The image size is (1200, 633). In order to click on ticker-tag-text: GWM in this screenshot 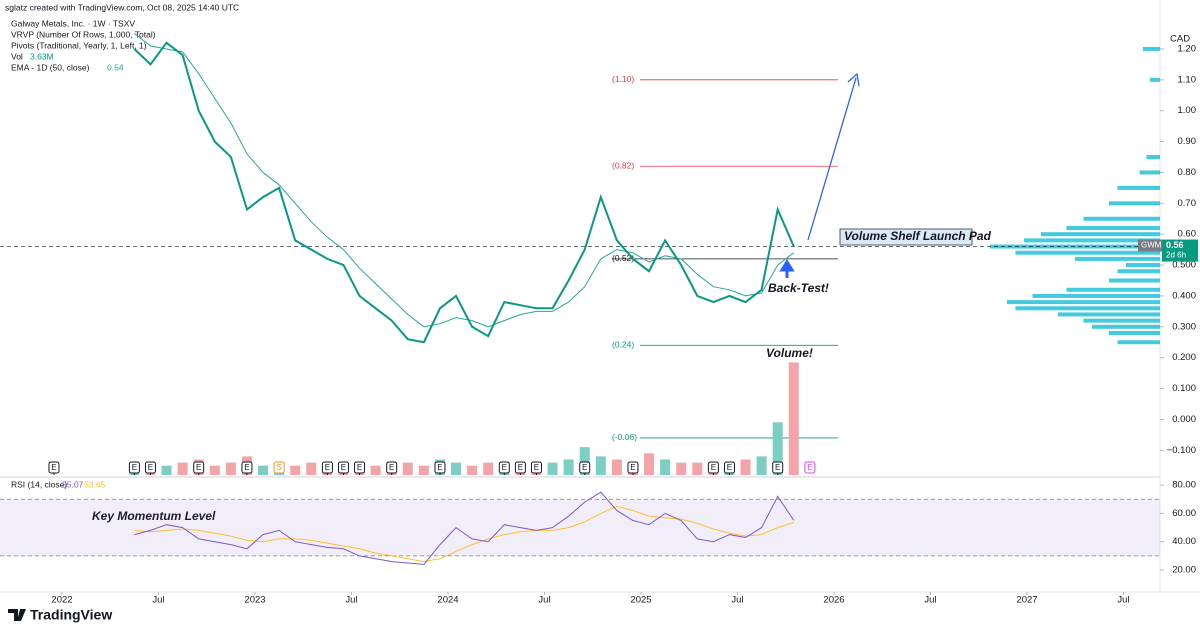, I will do `click(1151, 245)`.